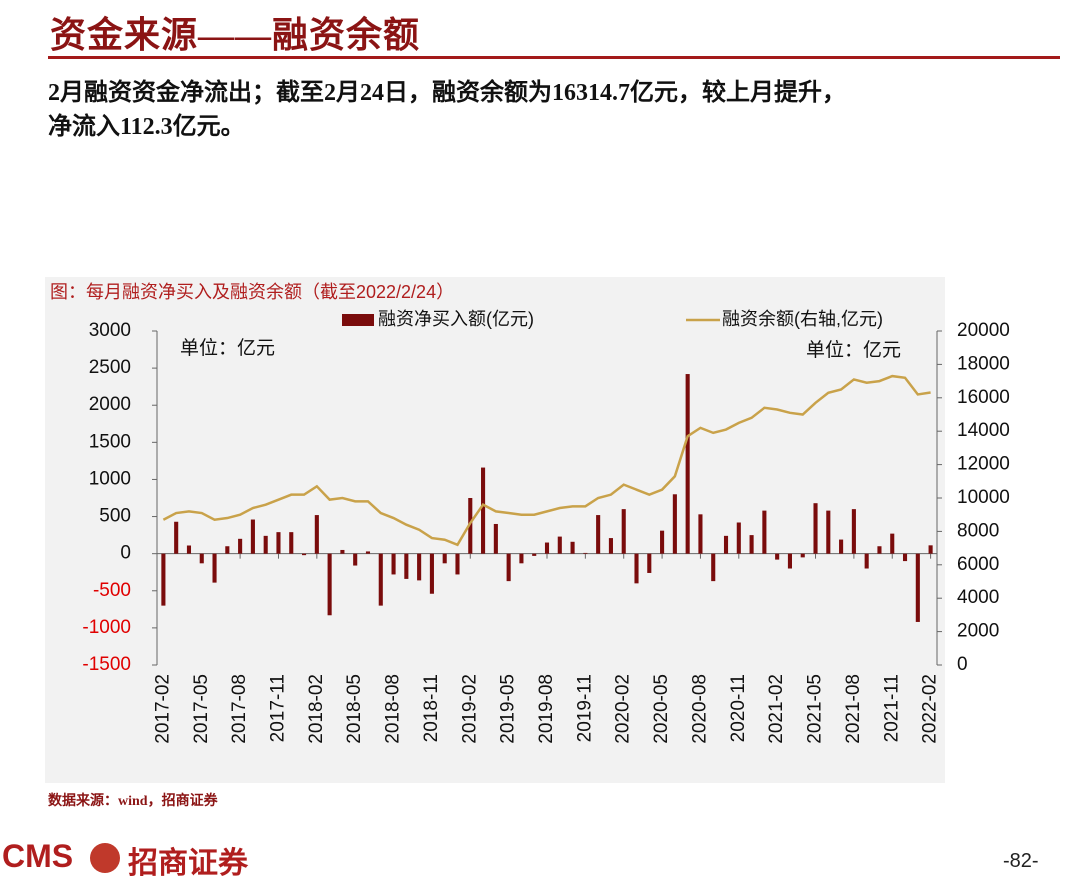 The height and width of the screenshot is (882, 1080). I want to click on y2-tick-label: 0, so click(962, 664).